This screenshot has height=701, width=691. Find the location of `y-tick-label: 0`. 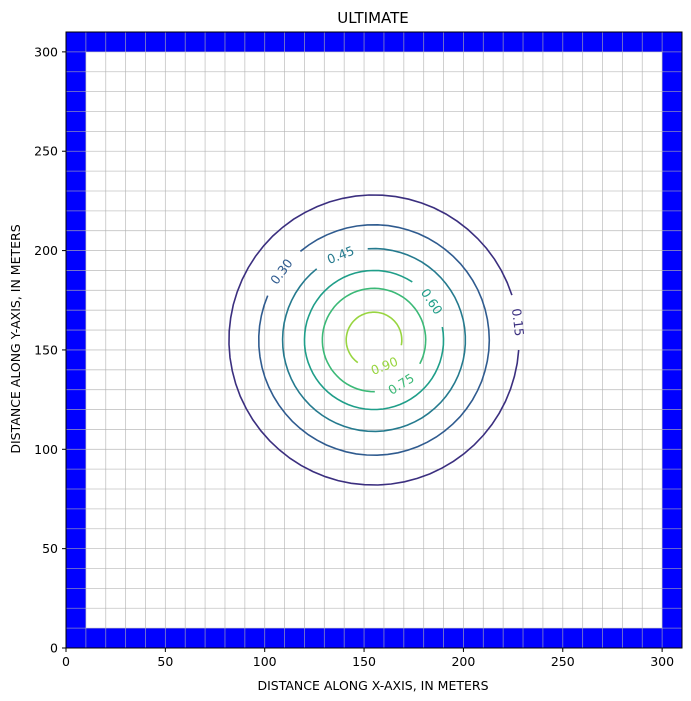

y-tick-label: 0 is located at coordinates (54, 648).